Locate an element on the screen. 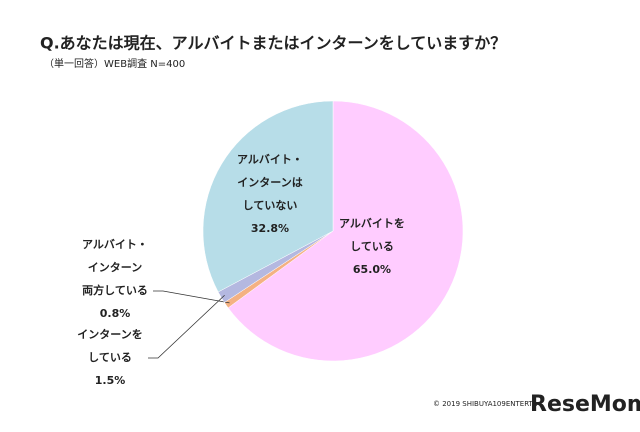 This screenshot has width=640, height=432. watermark: ReseMom is located at coordinates (585, 404).